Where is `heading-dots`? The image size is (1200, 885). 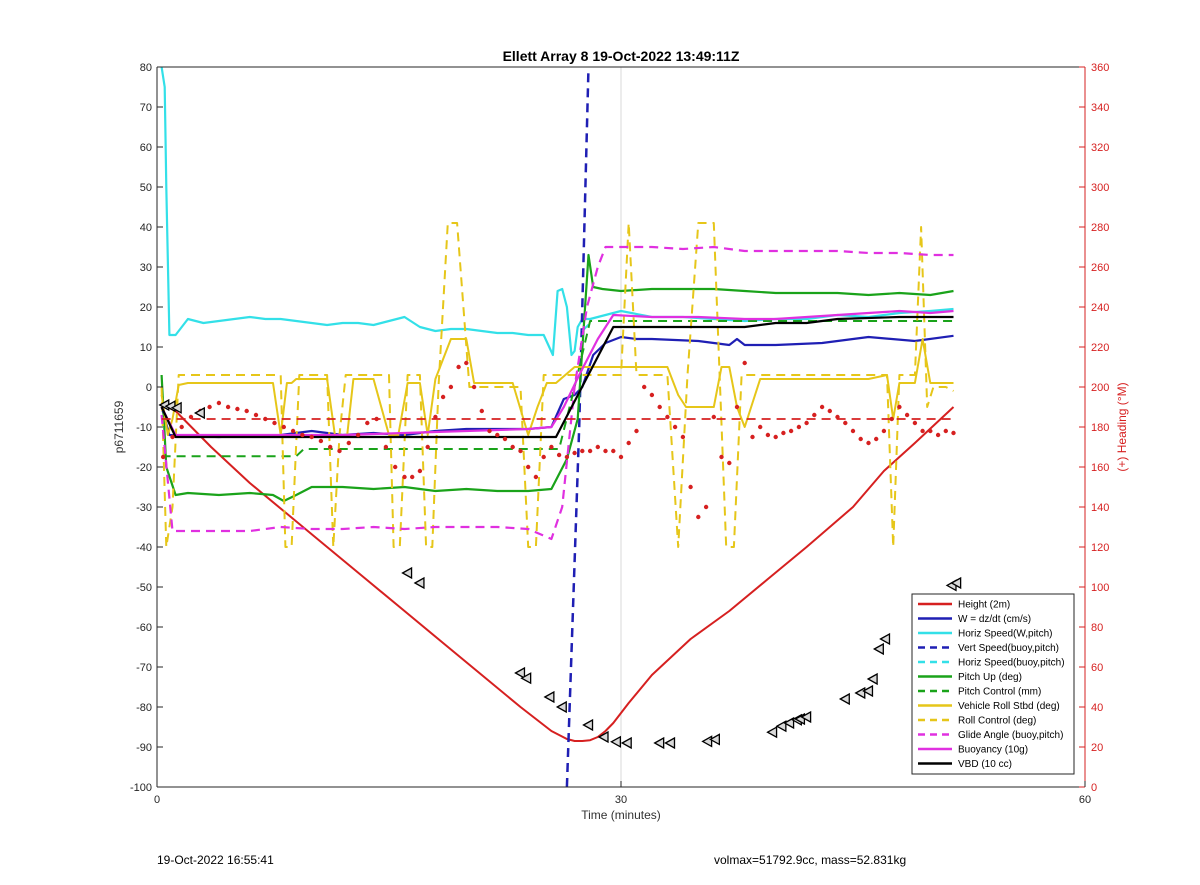 heading-dots is located at coordinates (558, 440).